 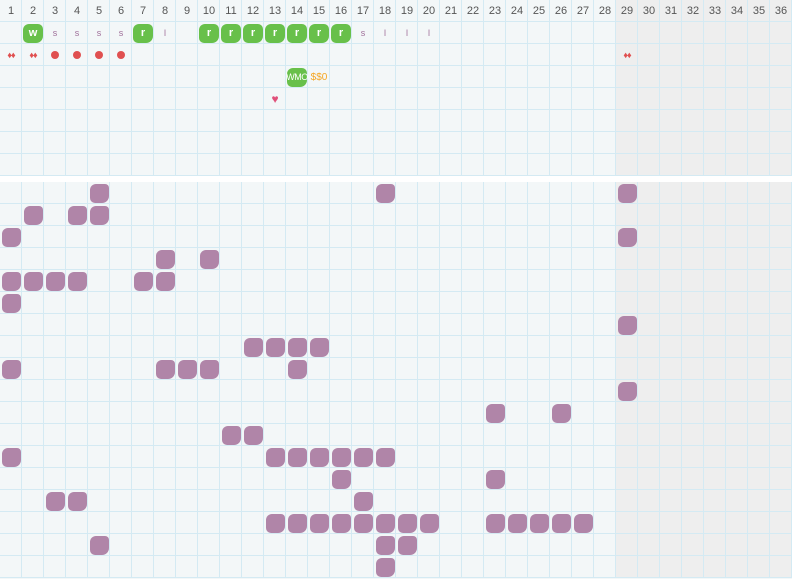 I want to click on marker-green: w, so click(x=33, y=33).